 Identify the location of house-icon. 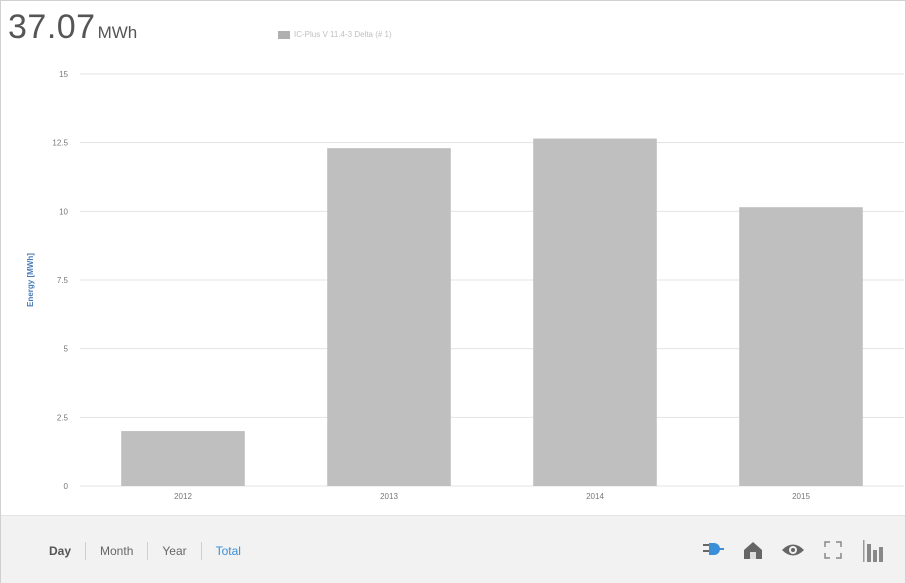
(753, 550).